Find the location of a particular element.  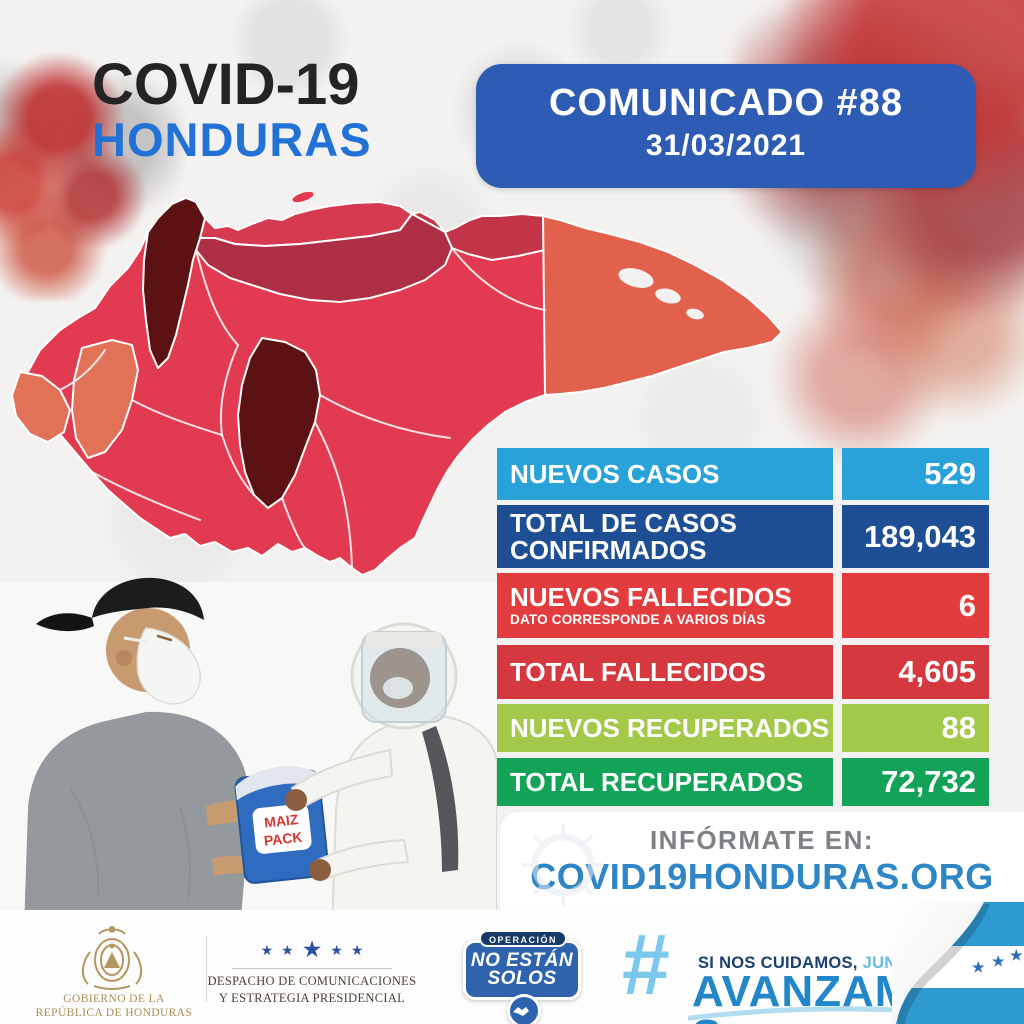

stat-row-total-recuperados: TOTAL RECUPERADOS 72,732 is located at coordinates (743, 782).